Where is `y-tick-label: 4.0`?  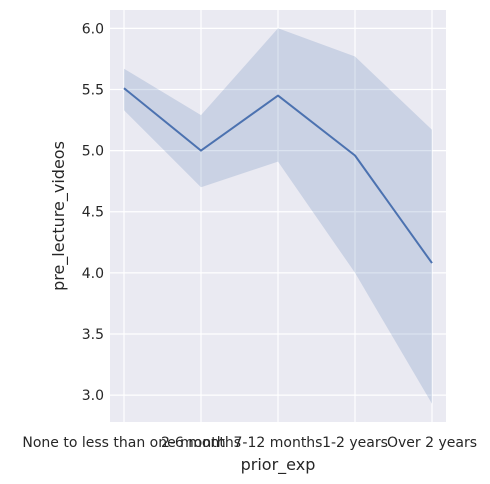
y-tick-label: 4.0 is located at coordinates (93, 274).